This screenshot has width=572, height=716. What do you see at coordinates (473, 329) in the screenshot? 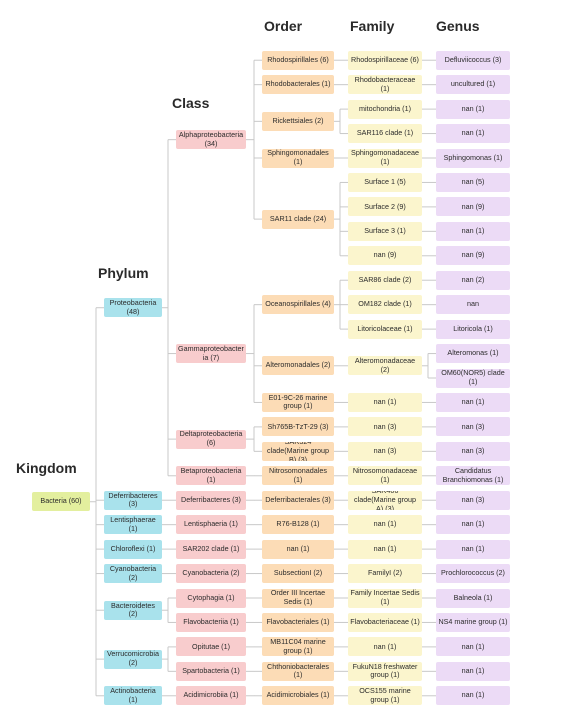
I see `genus-node-litoricola-1: Litoricola (1)` at bounding box center [473, 329].